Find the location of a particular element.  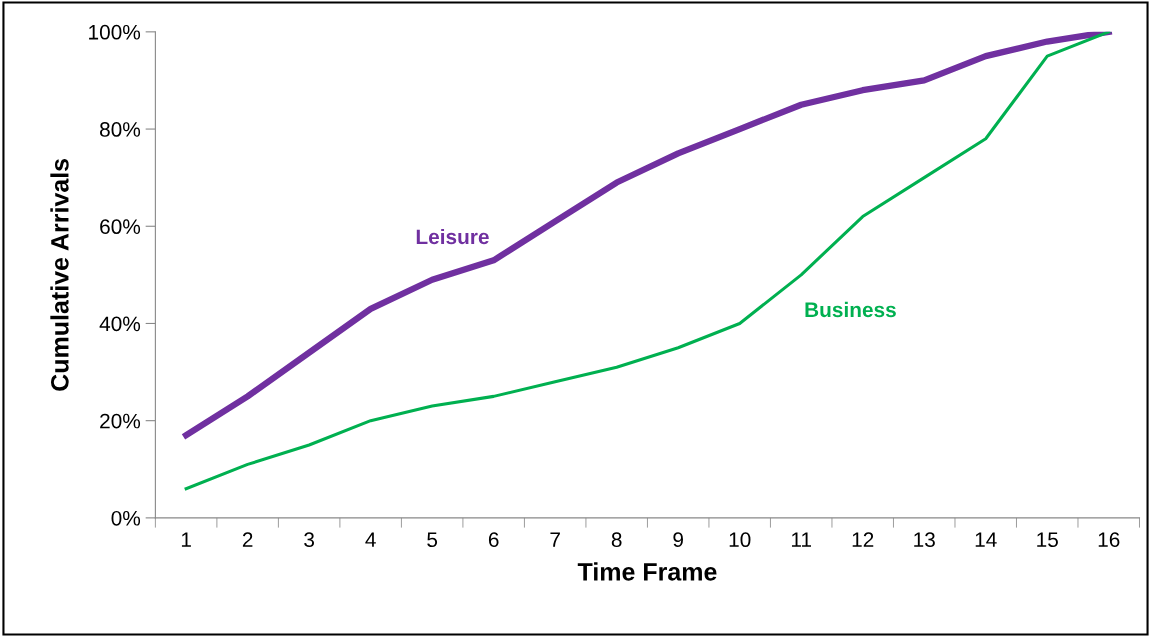

x-axis-title: Time Frame is located at coordinates (647, 571).